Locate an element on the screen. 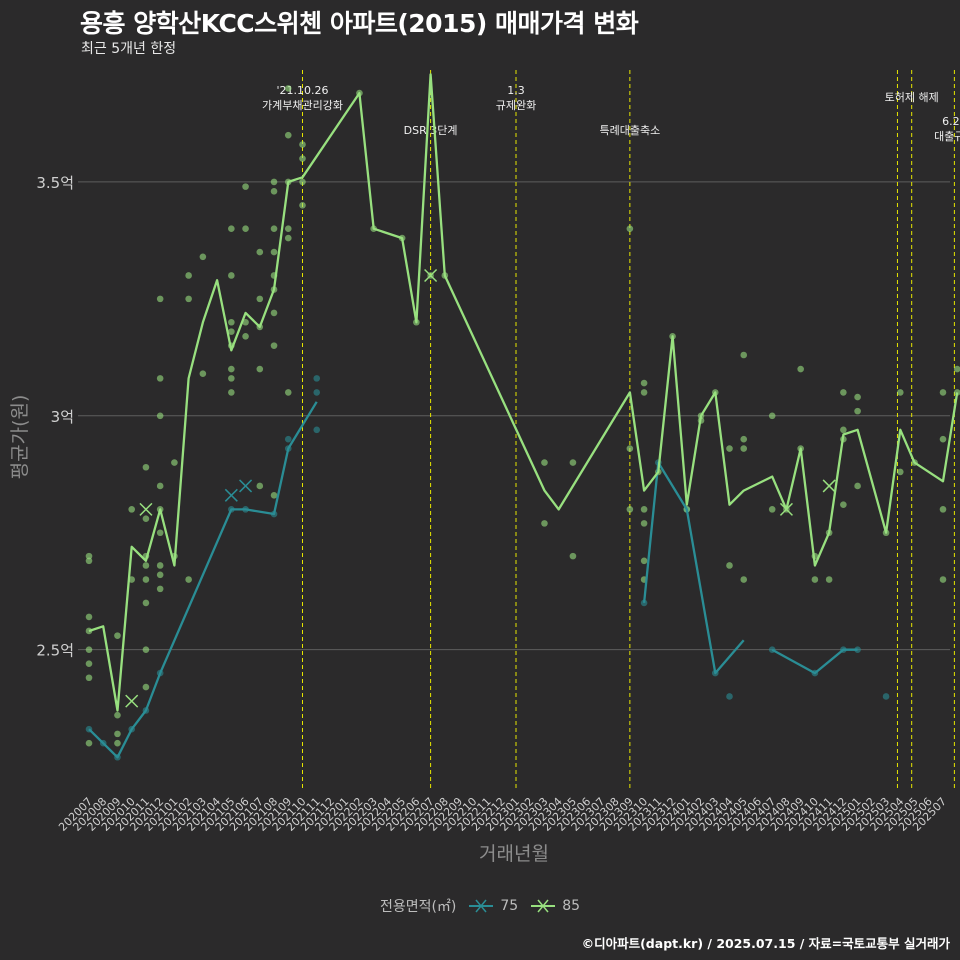 This screenshot has height=960, width=960. legend-key-75-icon is located at coordinates (481, 906).